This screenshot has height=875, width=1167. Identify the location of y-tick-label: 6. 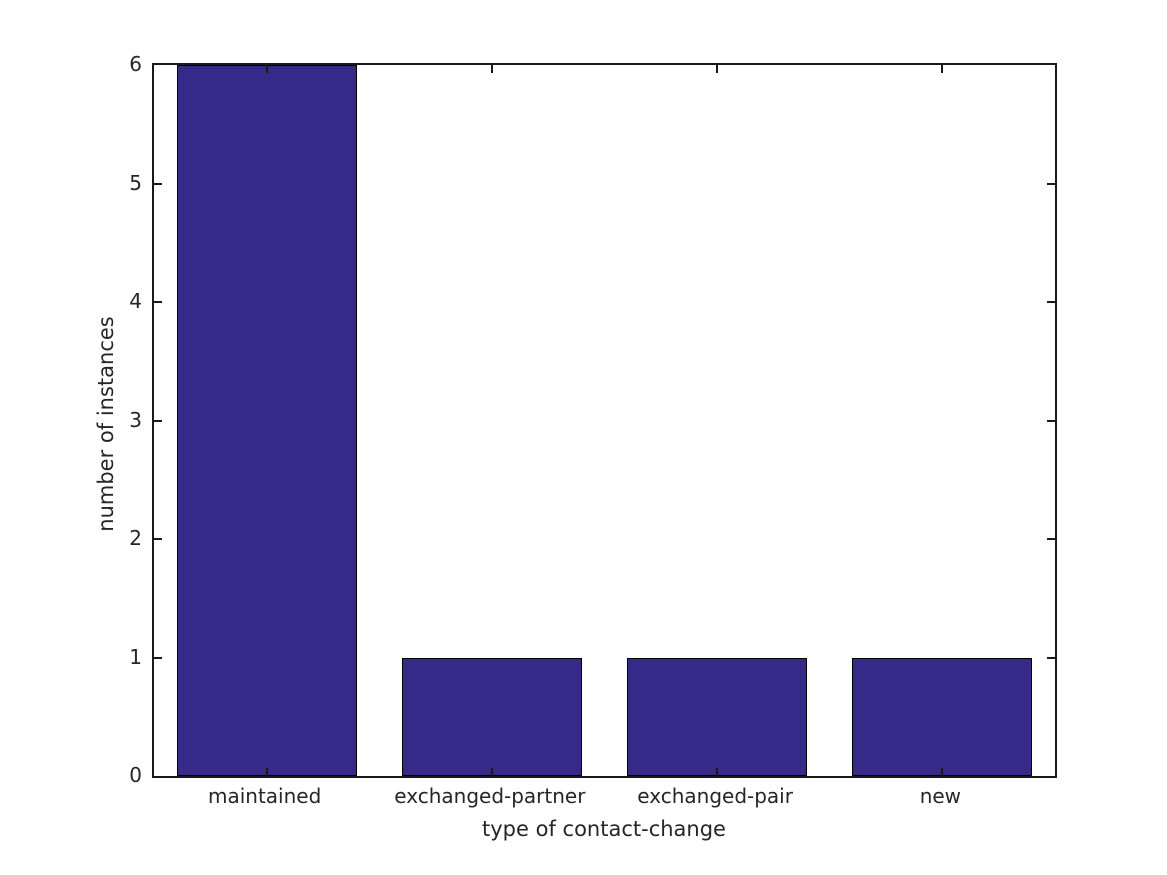
(135, 64).